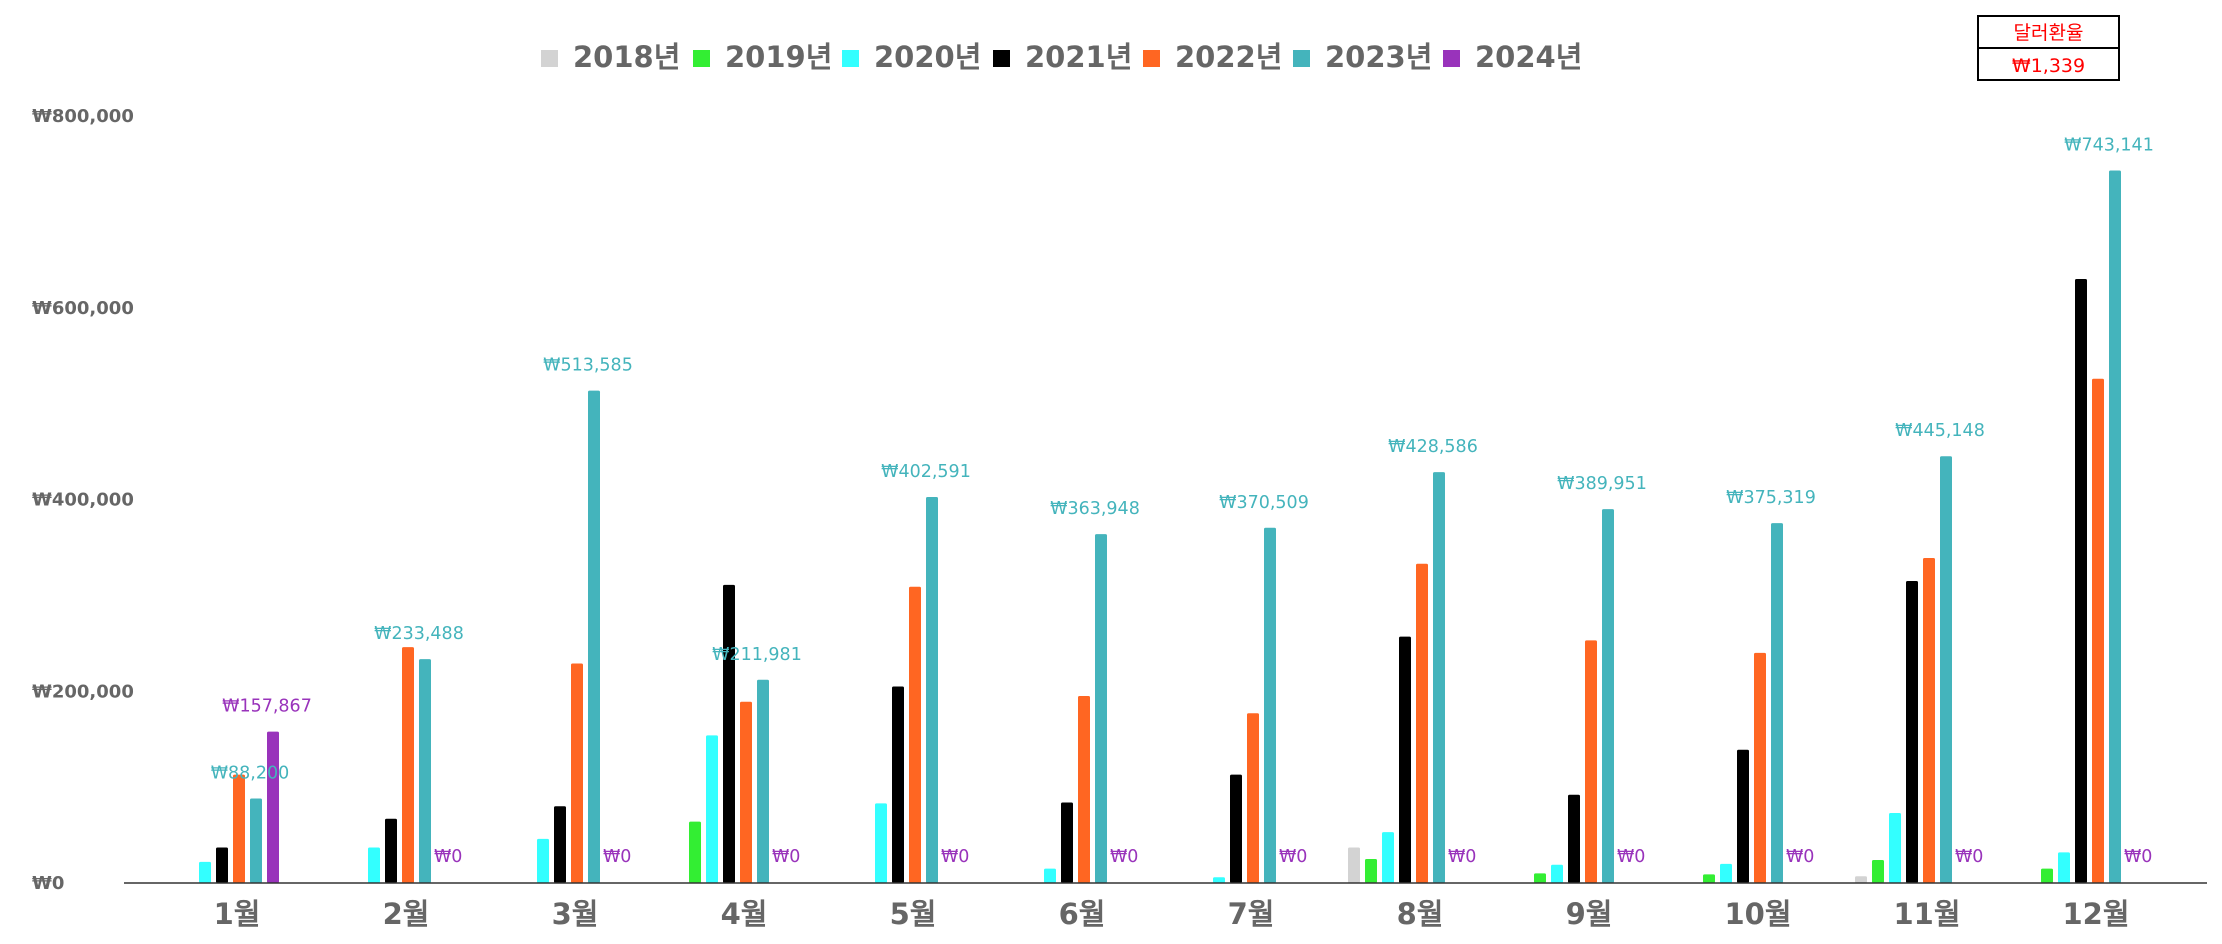 The image size is (2222, 944). I want to click on data-label-5-1: ₩233,488, so click(419, 634).